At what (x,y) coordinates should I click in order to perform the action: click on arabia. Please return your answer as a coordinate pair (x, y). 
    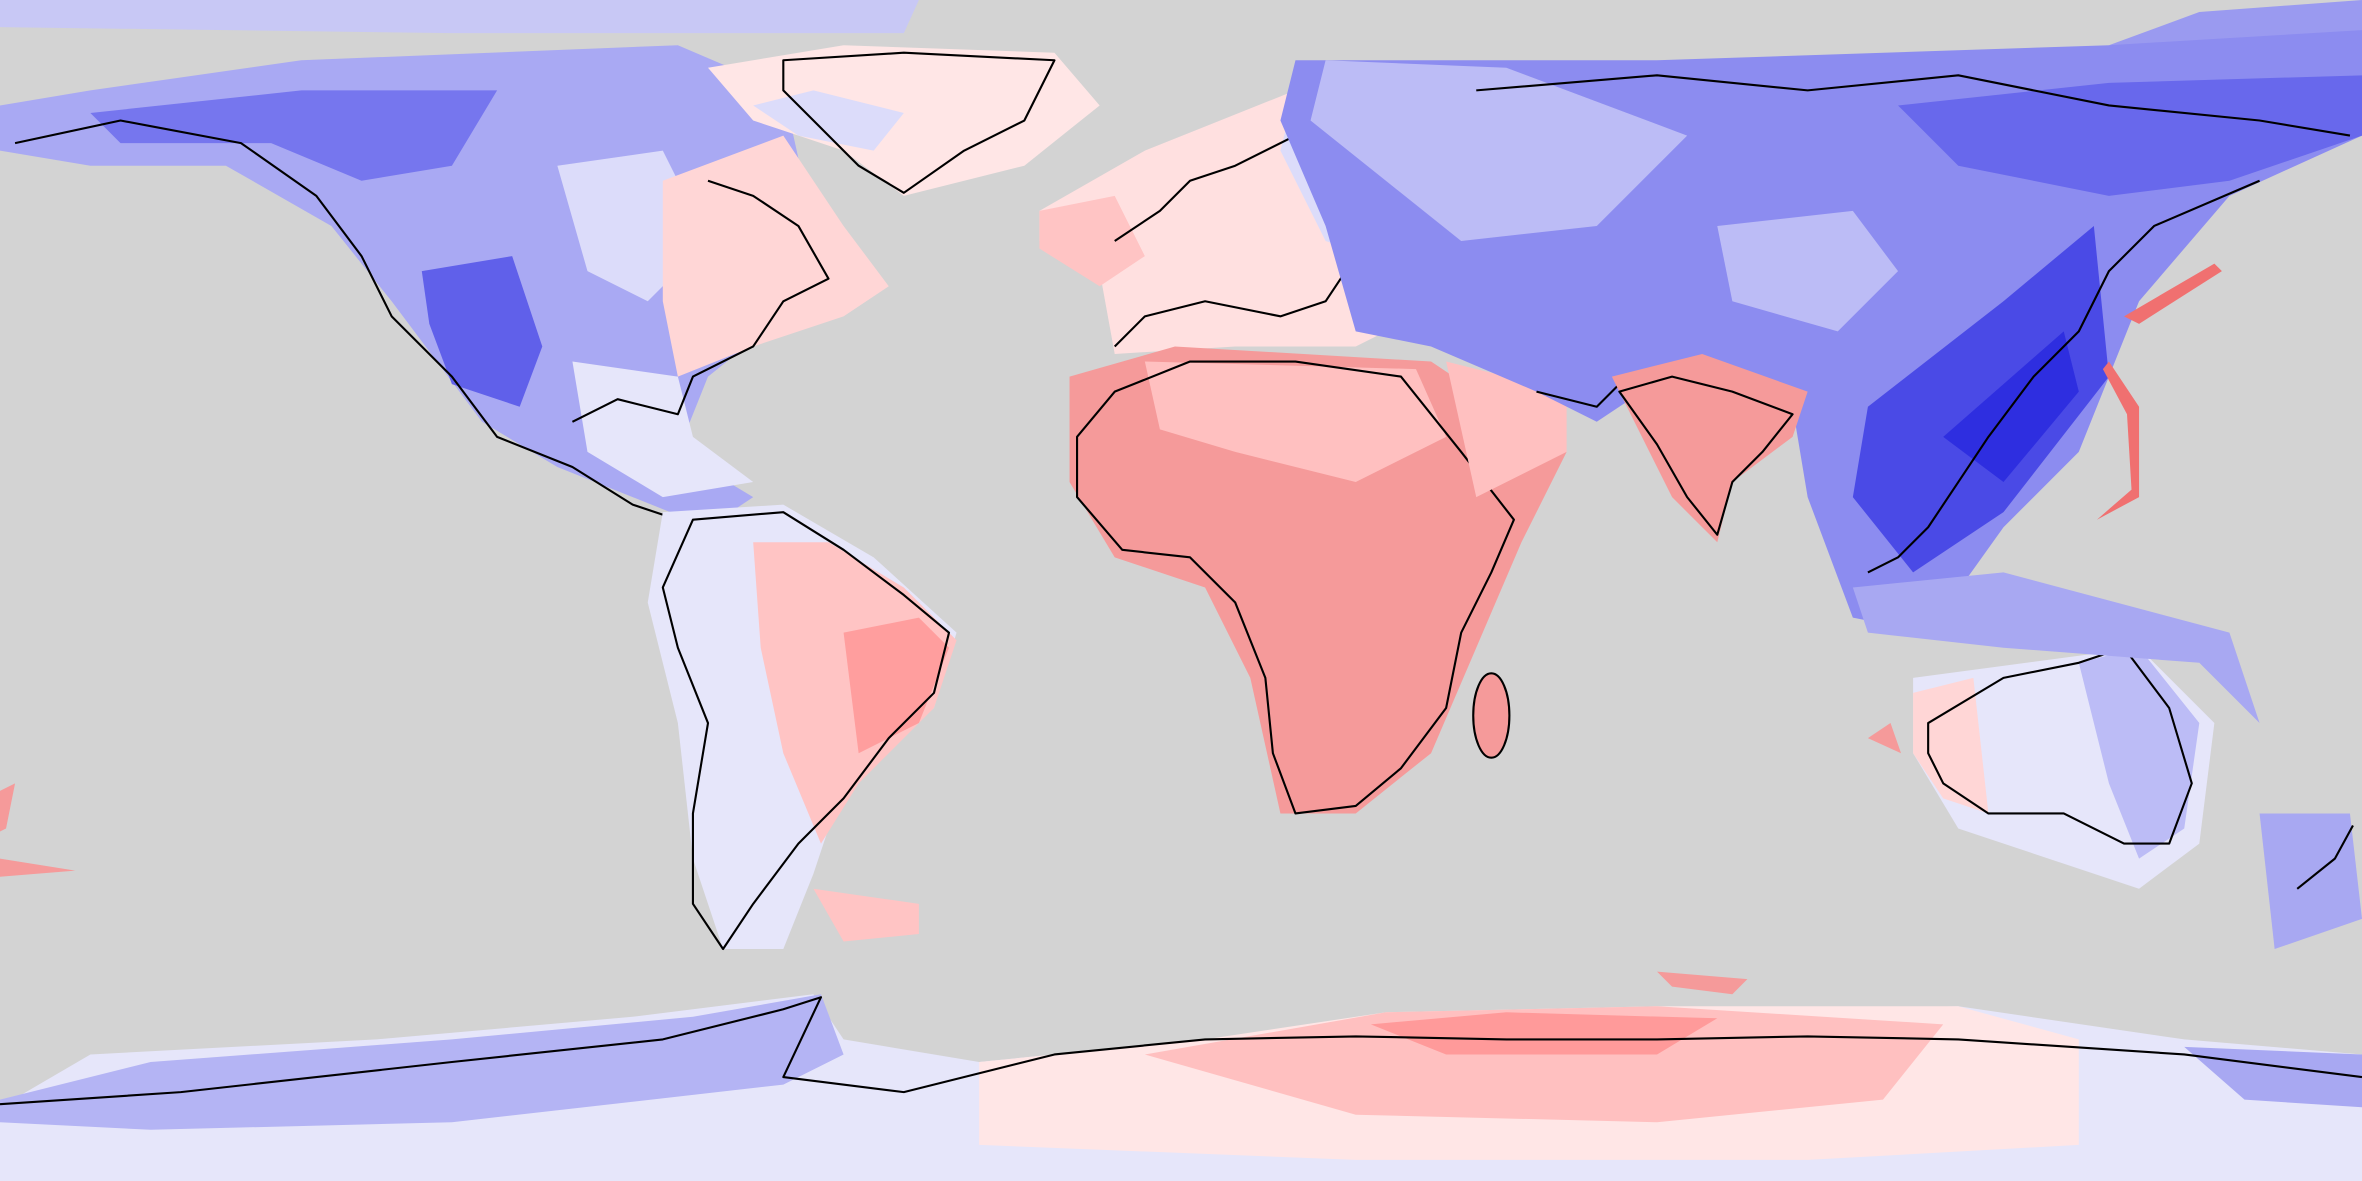
    Looking at the image, I should click on (1506, 429).